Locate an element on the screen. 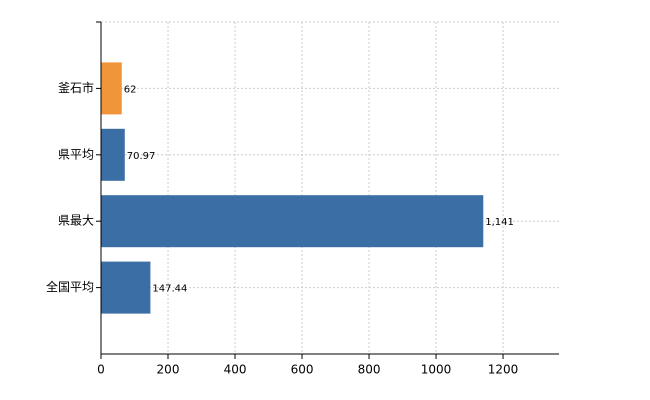 The width and height of the screenshot is (650, 400). x-tick-label: 0 is located at coordinates (101, 370).